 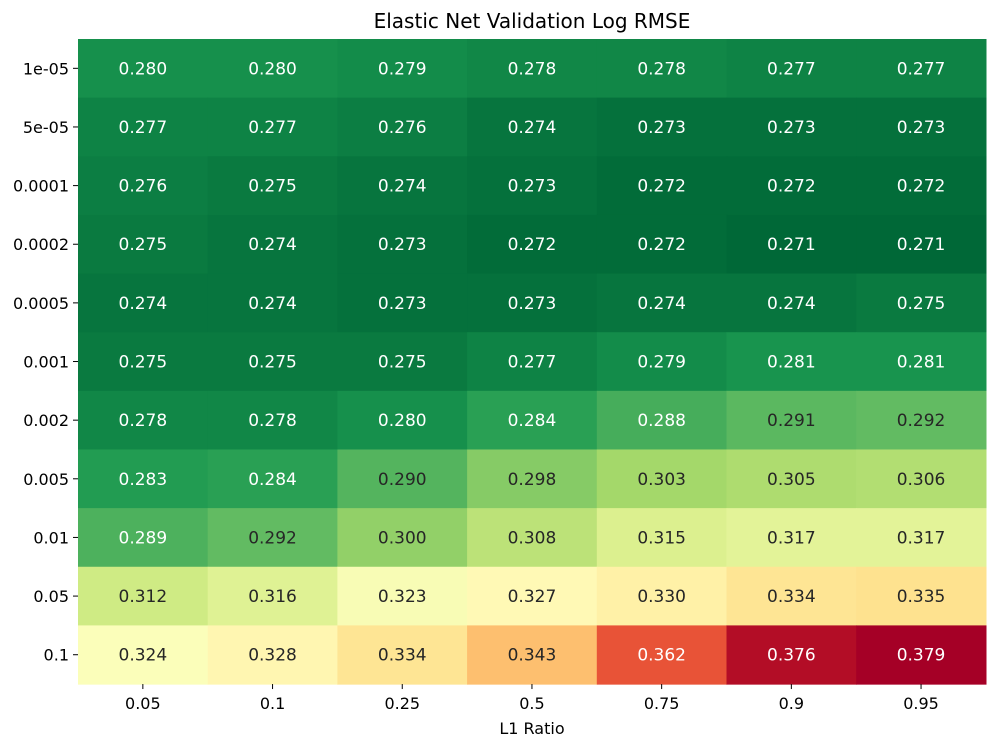 I want to click on y-tick-label: 0.005, so click(x=46, y=479).